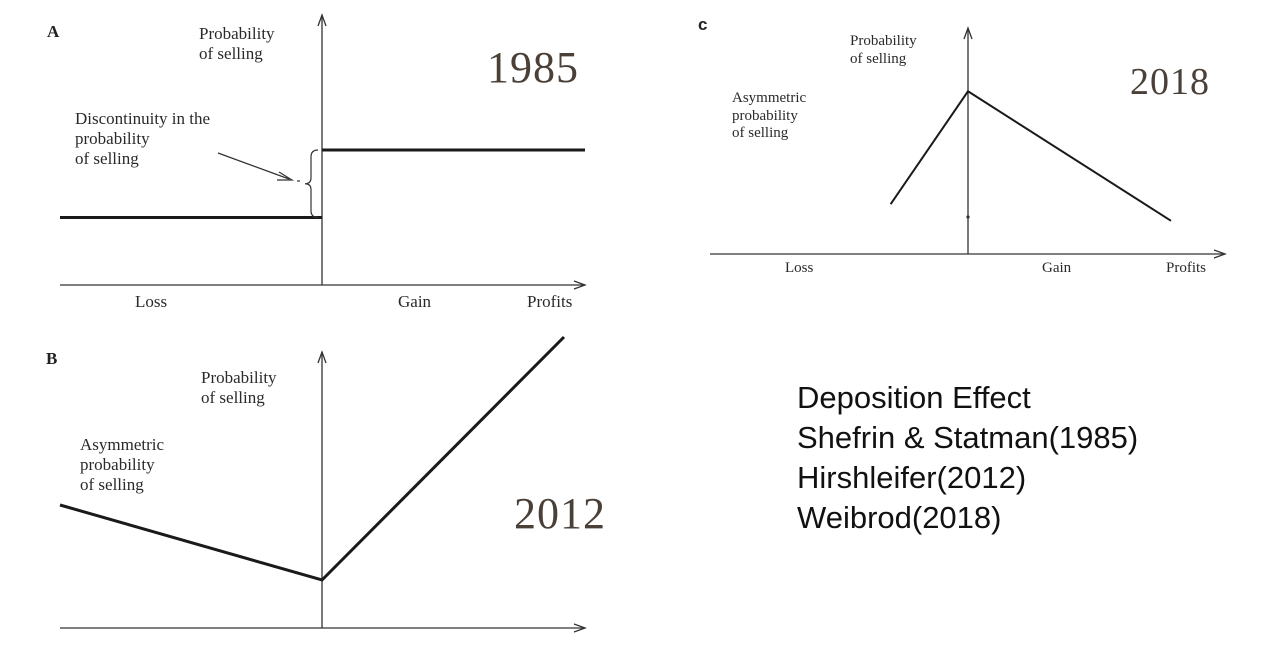 This screenshot has height=663, width=1285. What do you see at coordinates (550, 301) in the screenshot?
I see `chart-a-xlabel-profits: Profits` at bounding box center [550, 301].